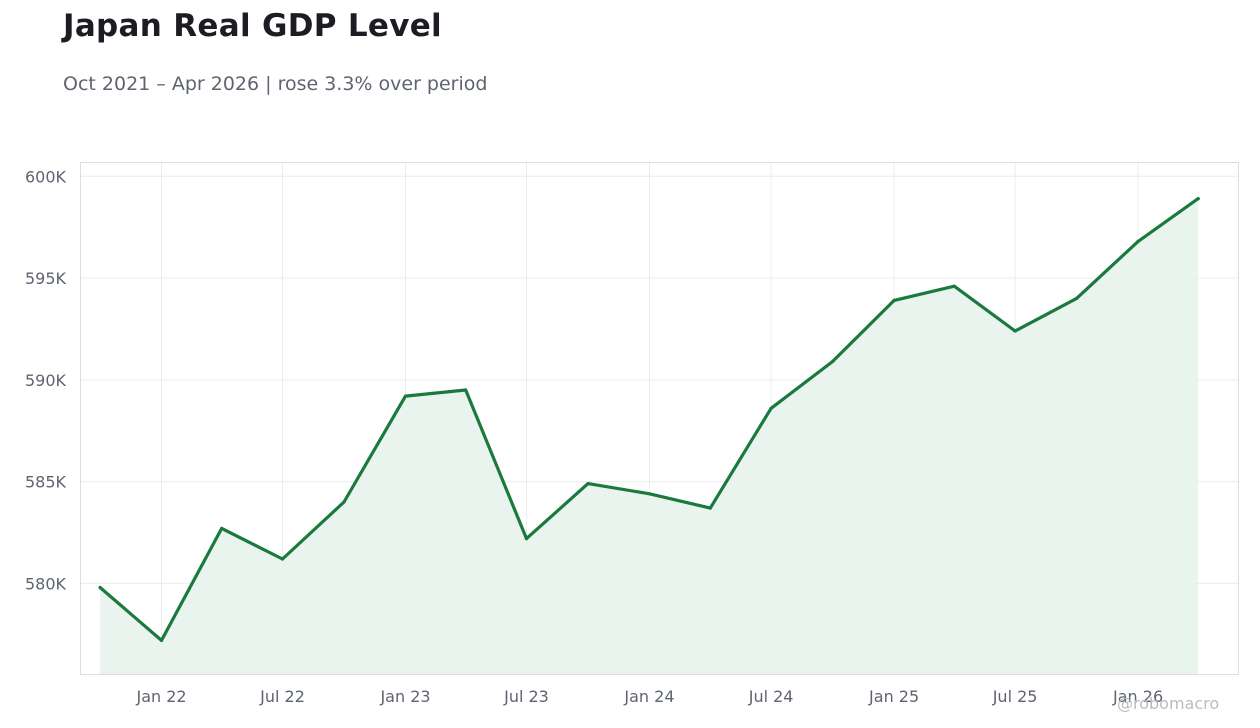  Describe the element at coordinates (46, 278) in the screenshot. I see `y-tick-label: 595K` at that location.